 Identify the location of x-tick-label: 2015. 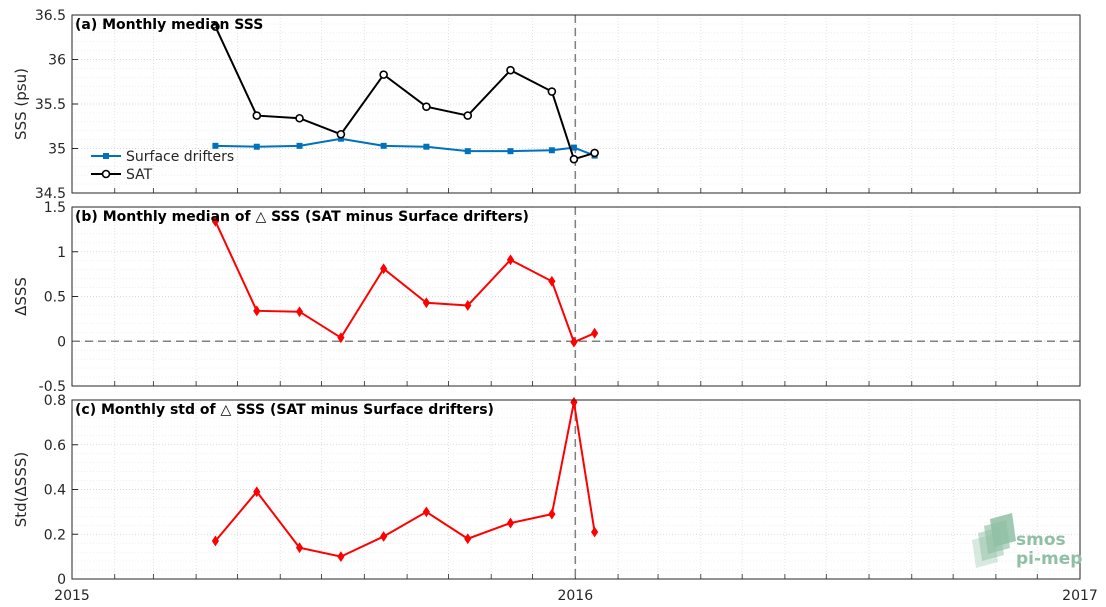
(72, 596).